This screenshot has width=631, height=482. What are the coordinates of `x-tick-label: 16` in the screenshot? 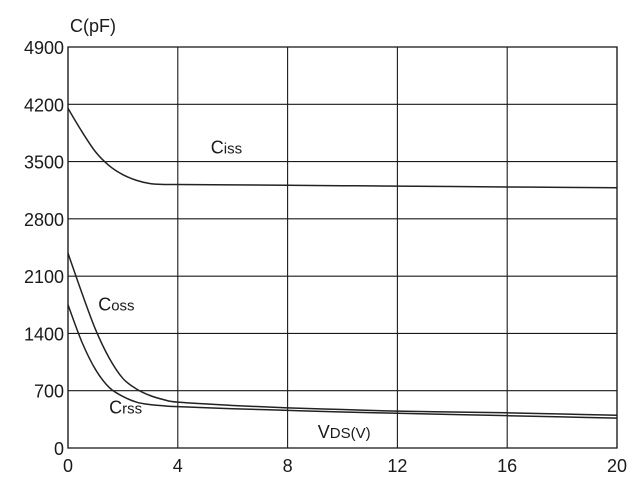 It's located at (507, 466).